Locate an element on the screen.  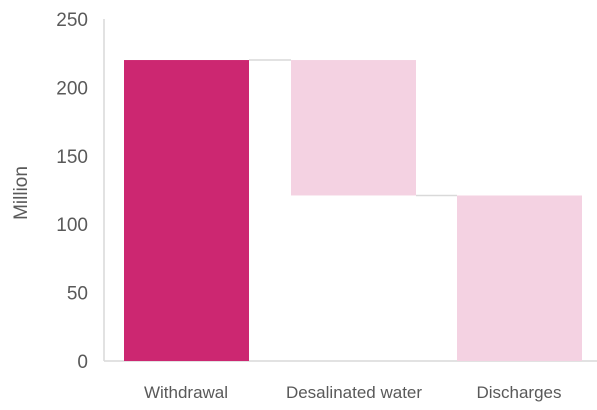
y-tick-label: 250 is located at coordinates (72, 20).